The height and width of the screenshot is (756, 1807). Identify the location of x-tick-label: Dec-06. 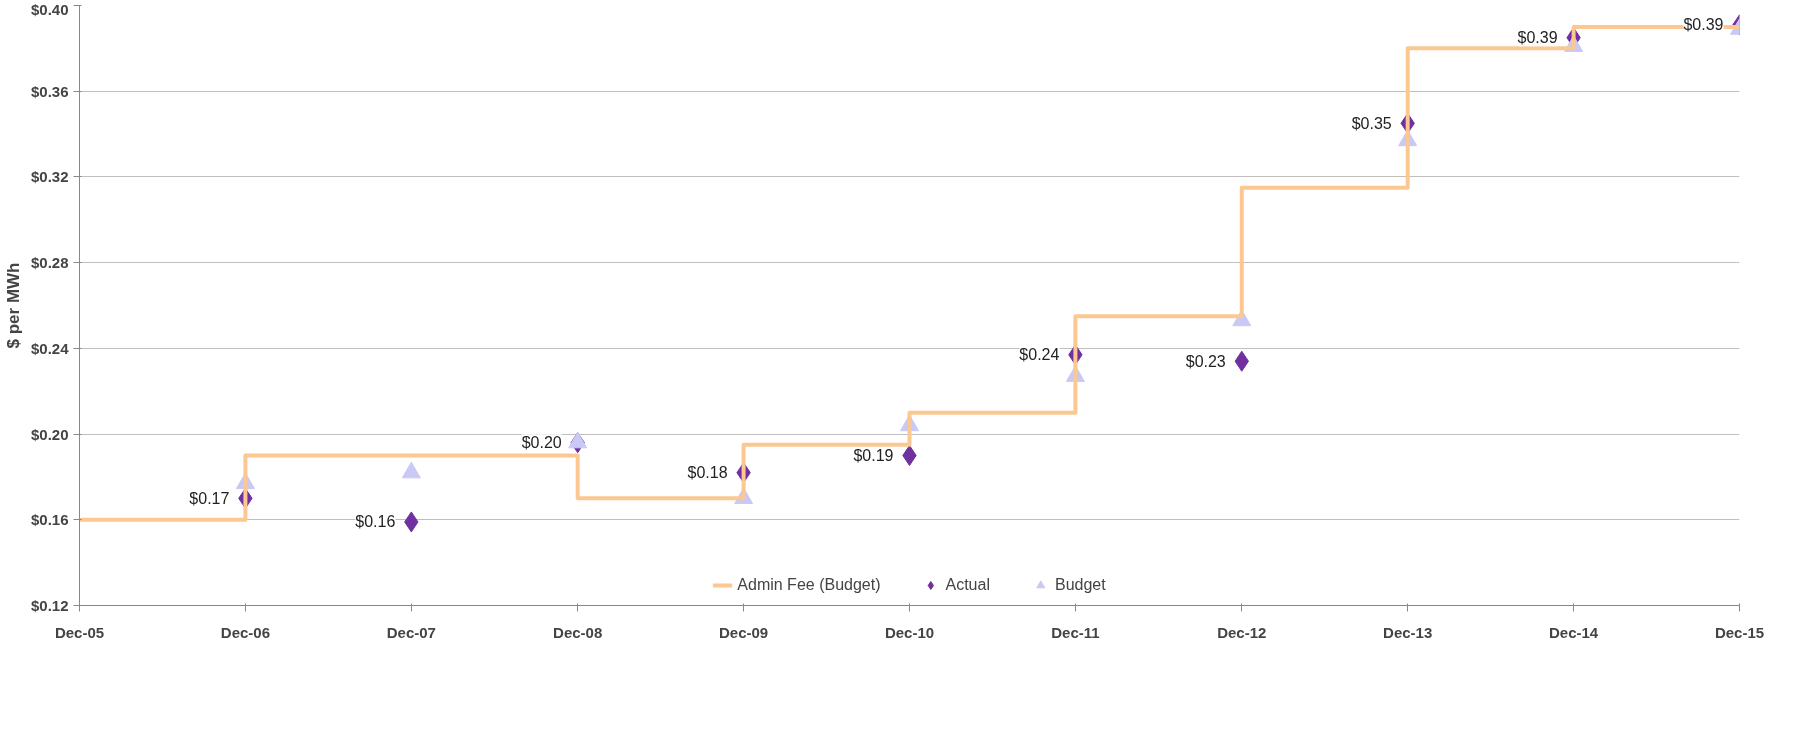
(245, 632).